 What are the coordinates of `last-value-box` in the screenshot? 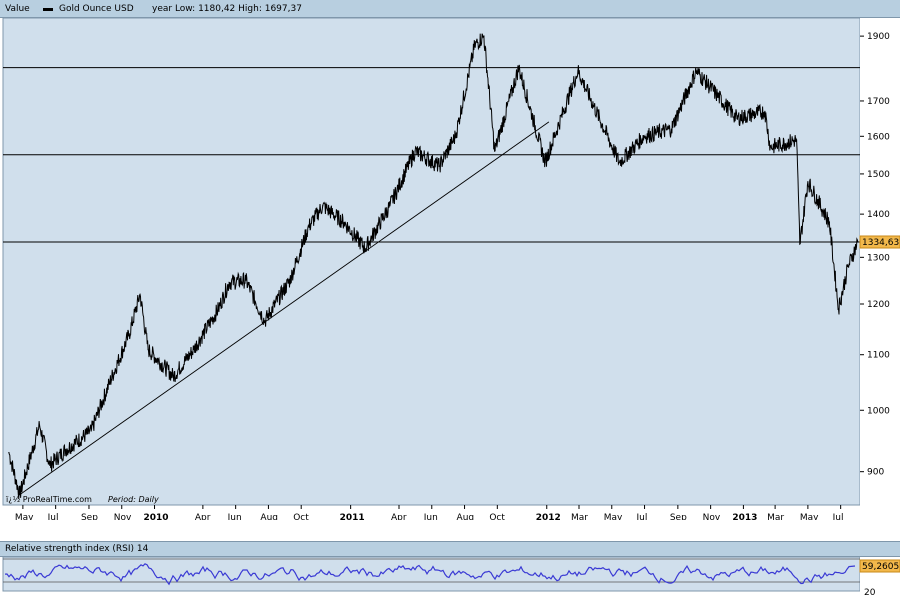 It's located at (879, 242).